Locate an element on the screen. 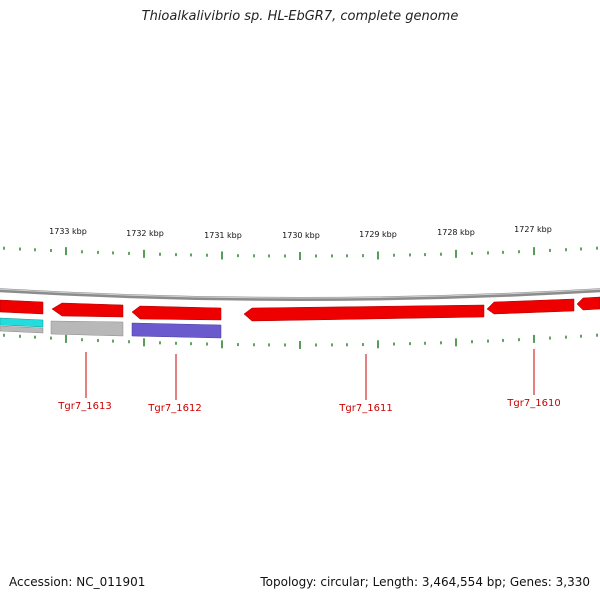 This screenshot has width=600, height=600. gene-label: Tgr7_1611 is located at coordinates (365, 408).